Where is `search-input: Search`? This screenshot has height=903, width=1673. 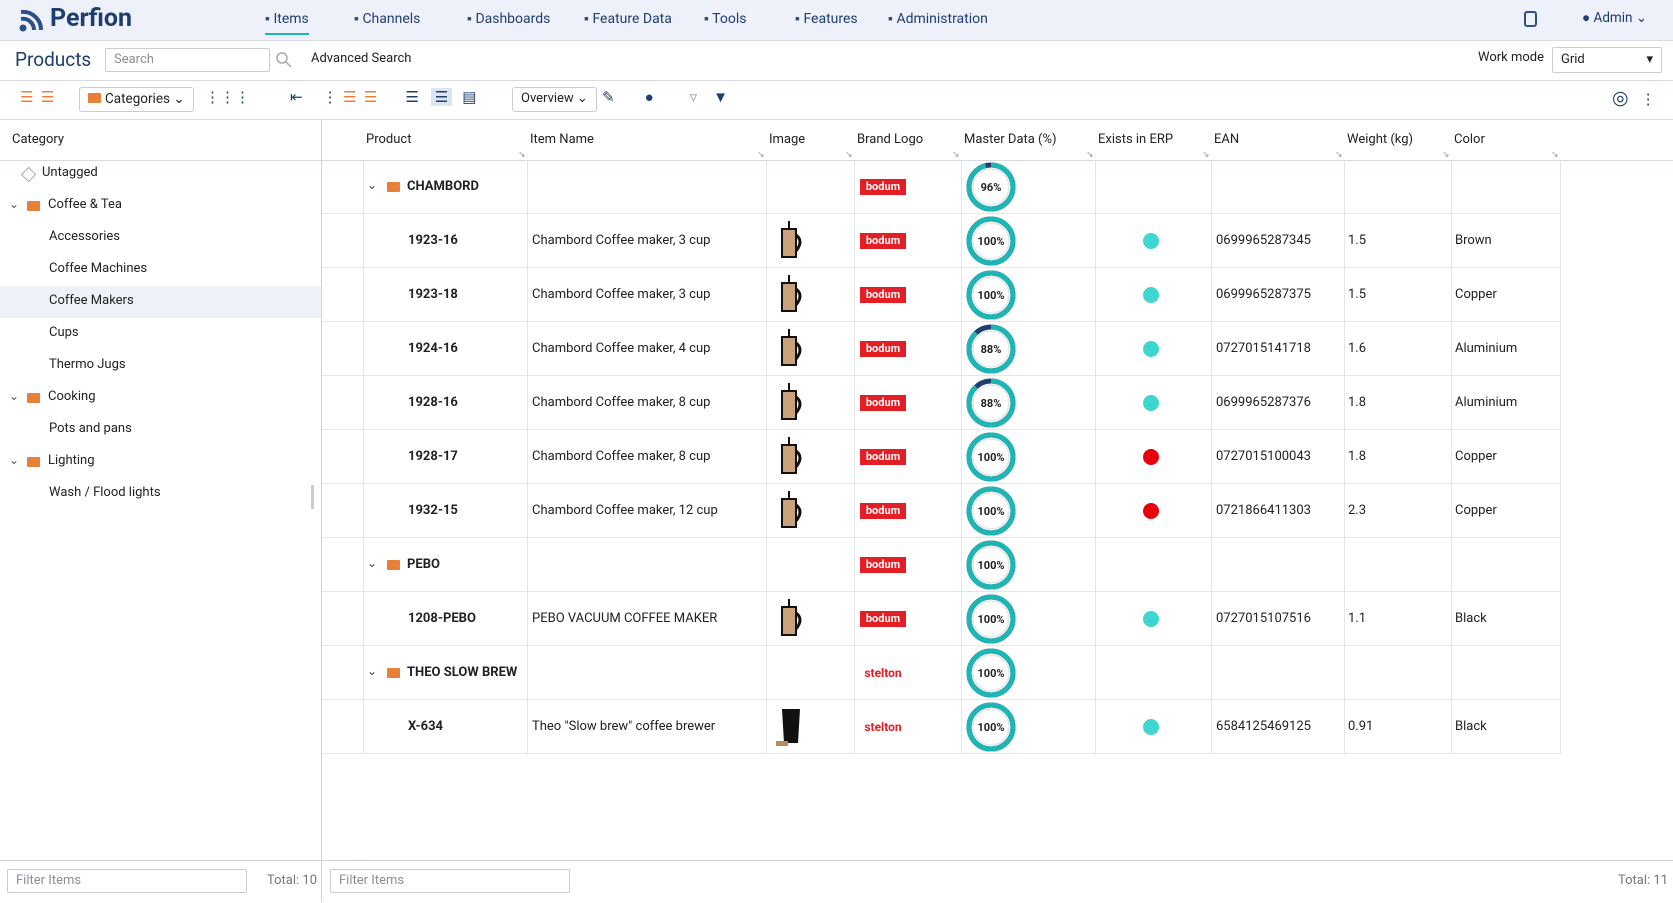
search-input: Search is located at coordinates (187, 60).